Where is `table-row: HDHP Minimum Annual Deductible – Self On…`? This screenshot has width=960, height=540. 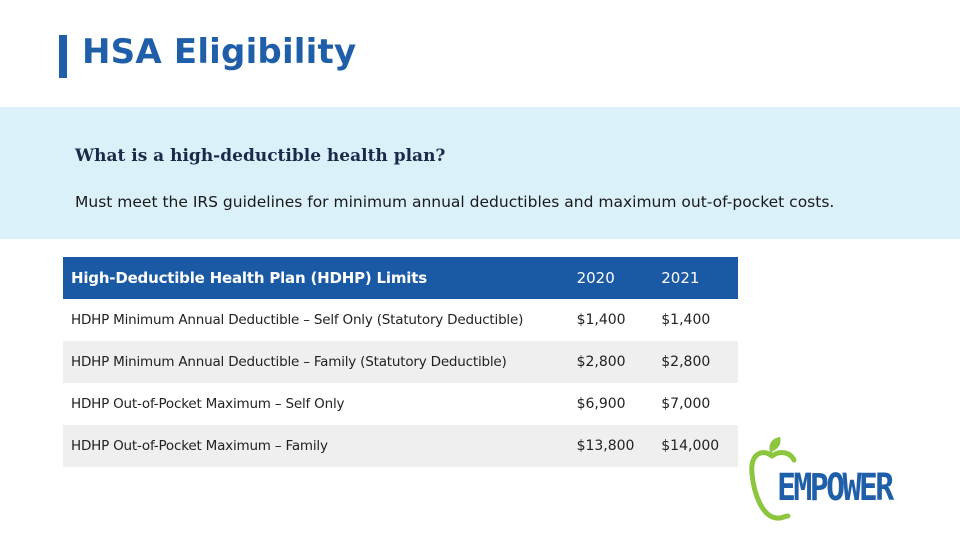 table-row: HDHP Minimum Annual Deductible – Self On… is located at coordinates (400, 320).